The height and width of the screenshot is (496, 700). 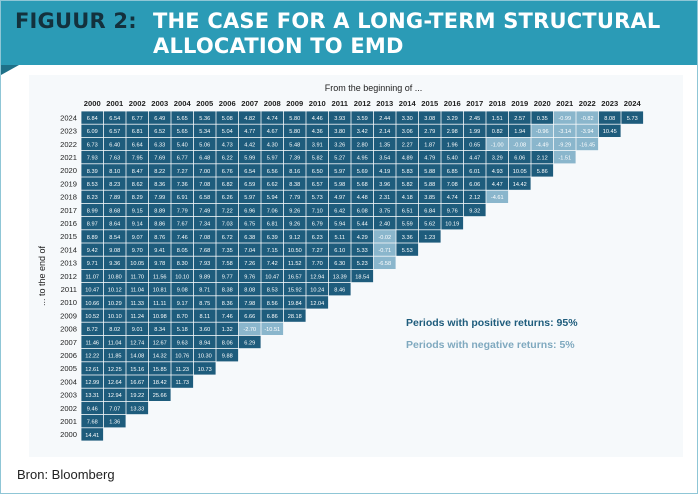 What do you see at coordinates (159, 211) in the screenshot?
I see `cell-value-label: 8.89` at bounding box center [159, 211].